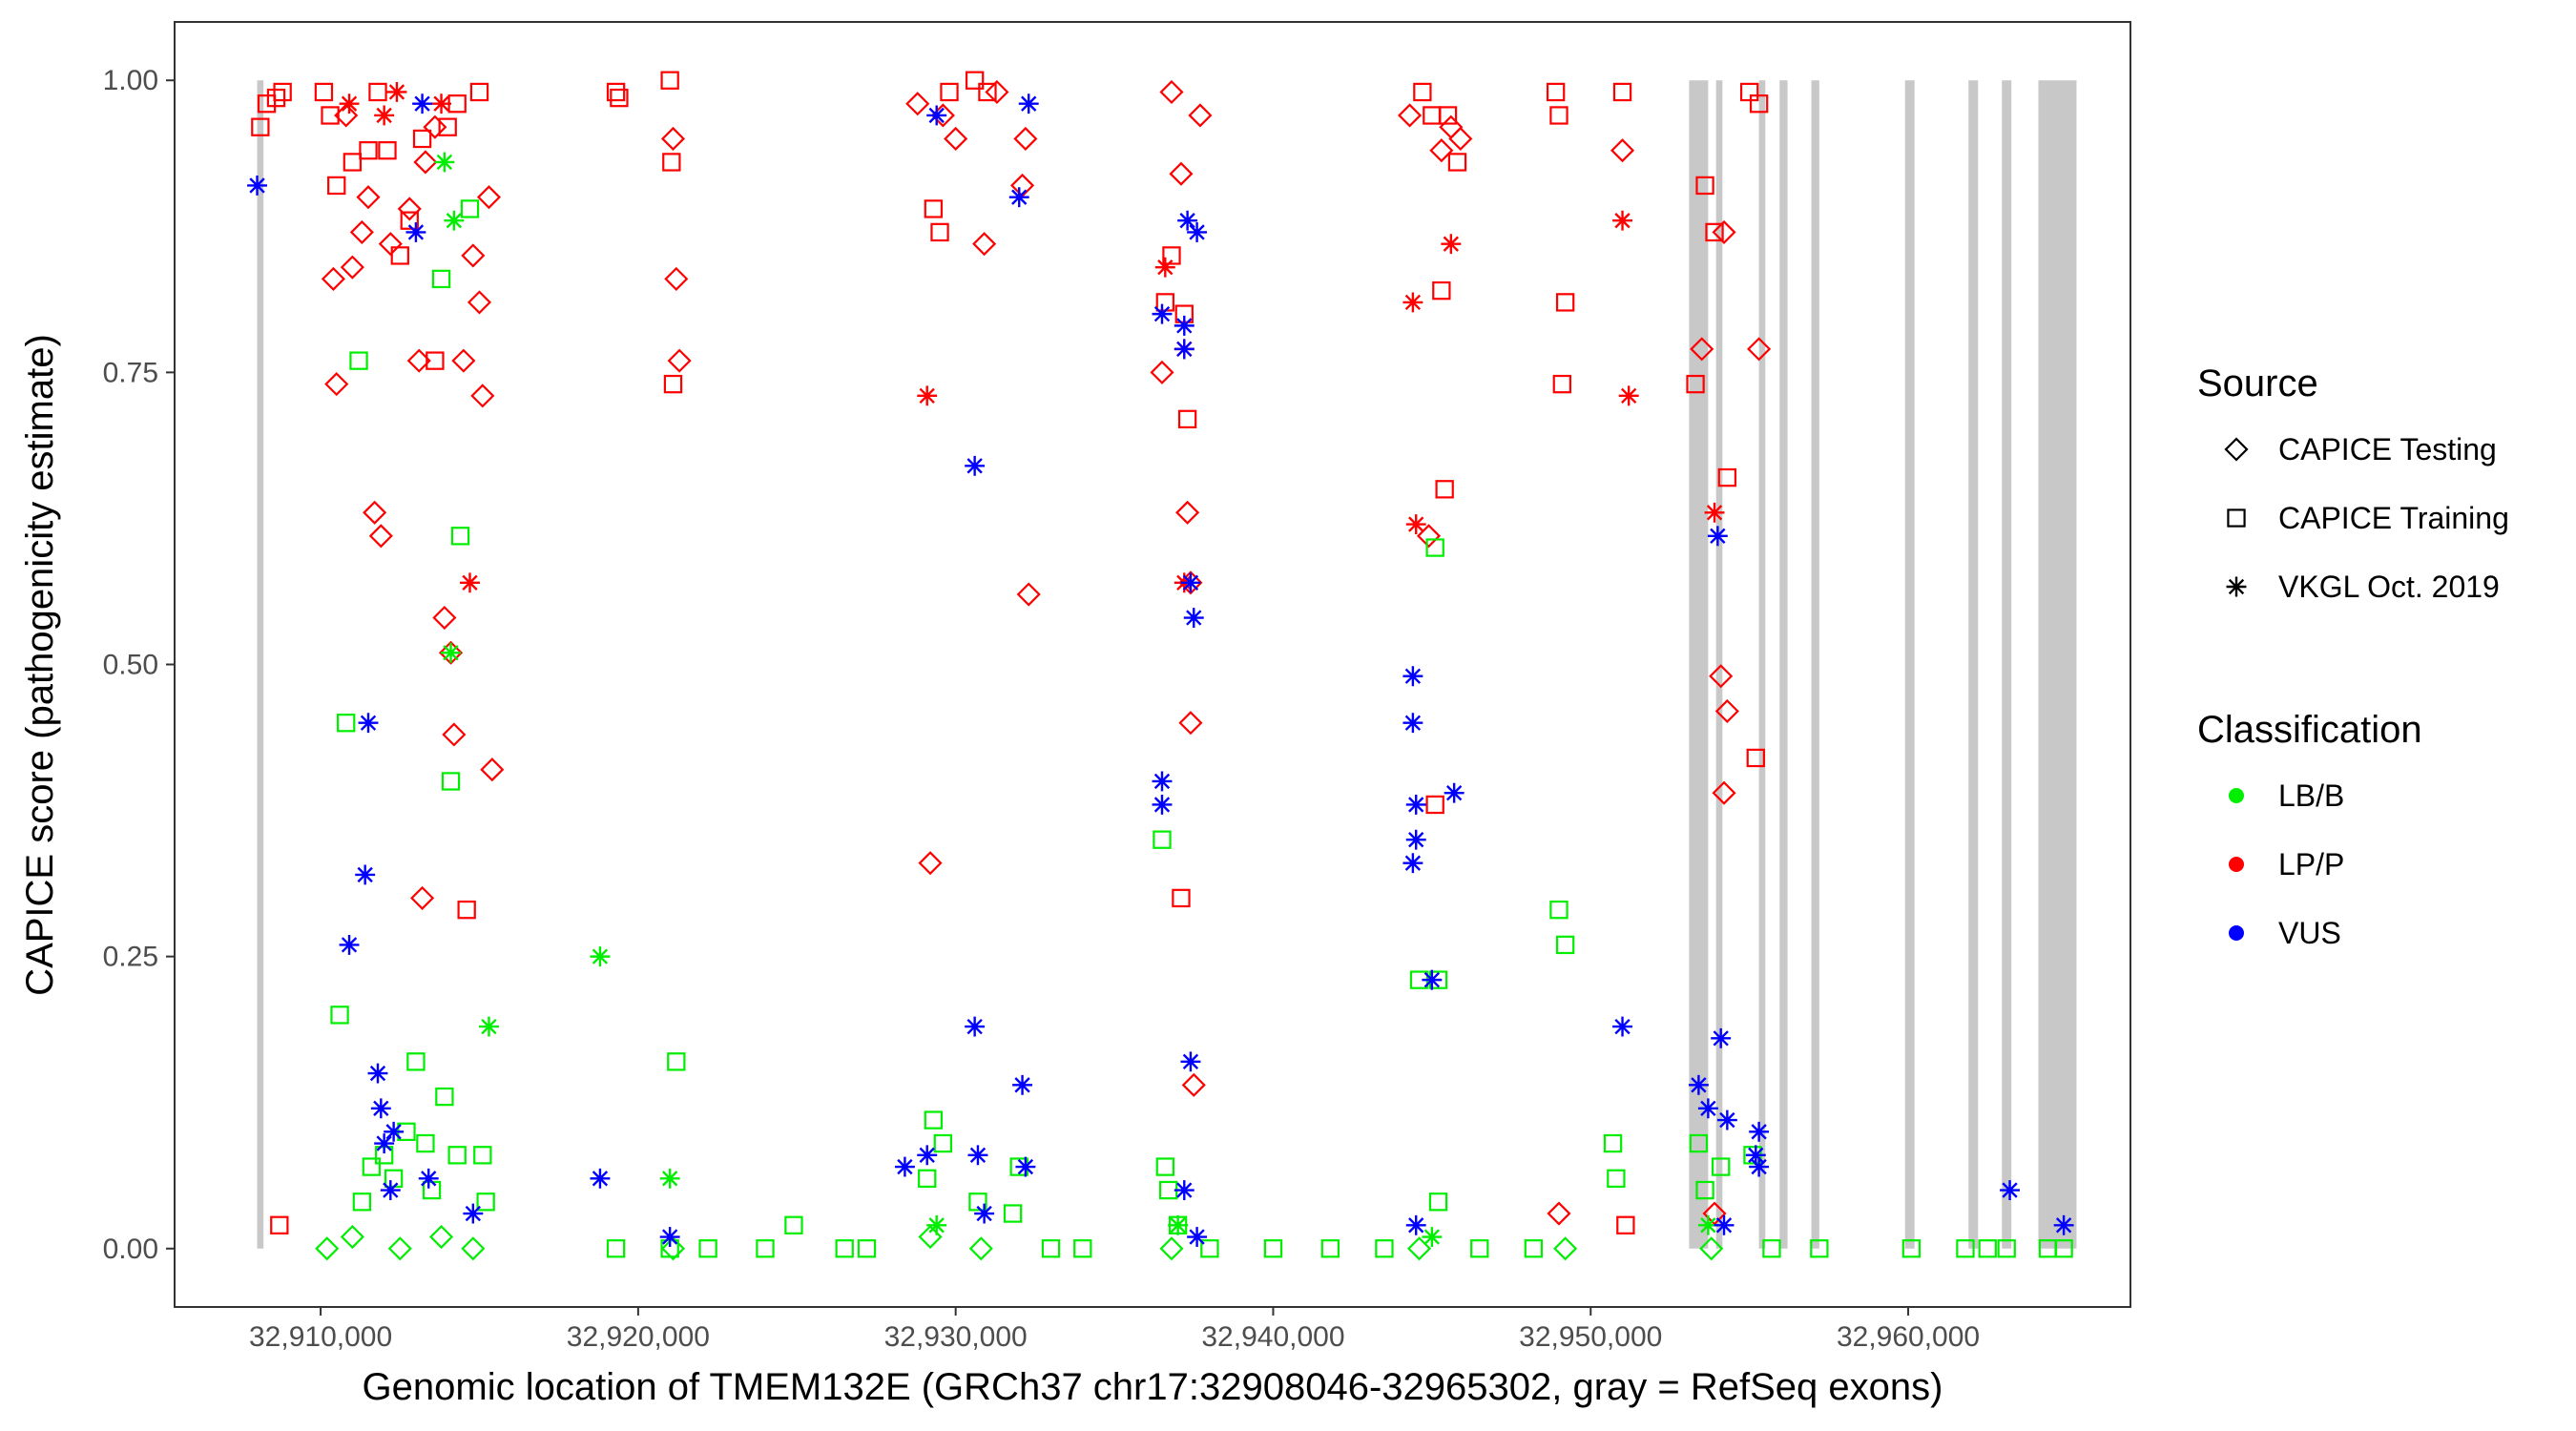 This screenshot has width=2576, height=1431. I want to click on legend-classification-label: VUS, so click(2309, 933).